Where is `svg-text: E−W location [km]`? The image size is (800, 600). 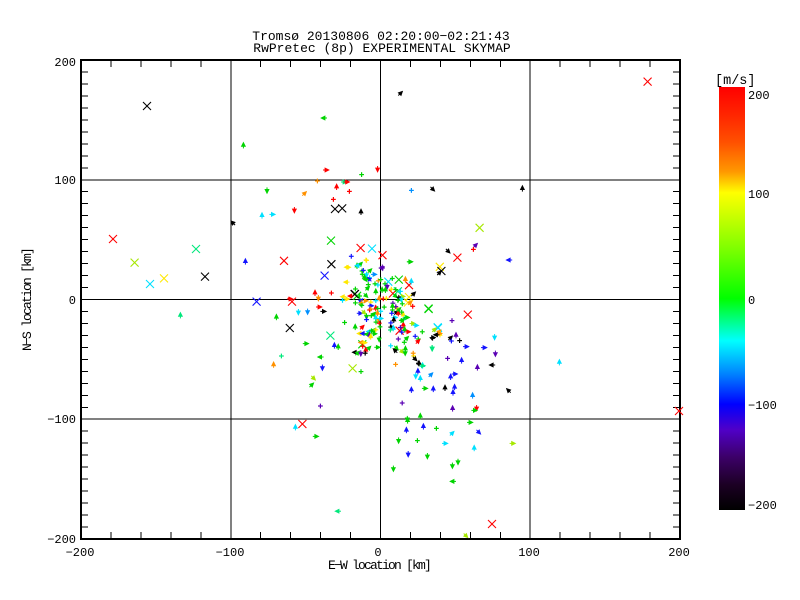
svg-text: E−W location [km] is located at coordinates (379, 565).